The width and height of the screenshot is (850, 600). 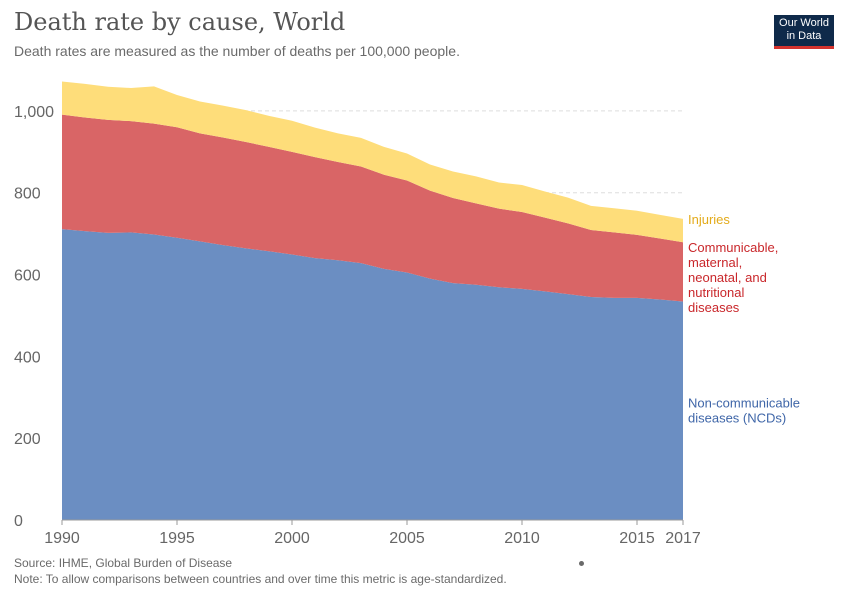 What do you see at coordinates (27, 276) in the screenshot?
I see `y-tick-label: 600` at bounding box center [27, 276].